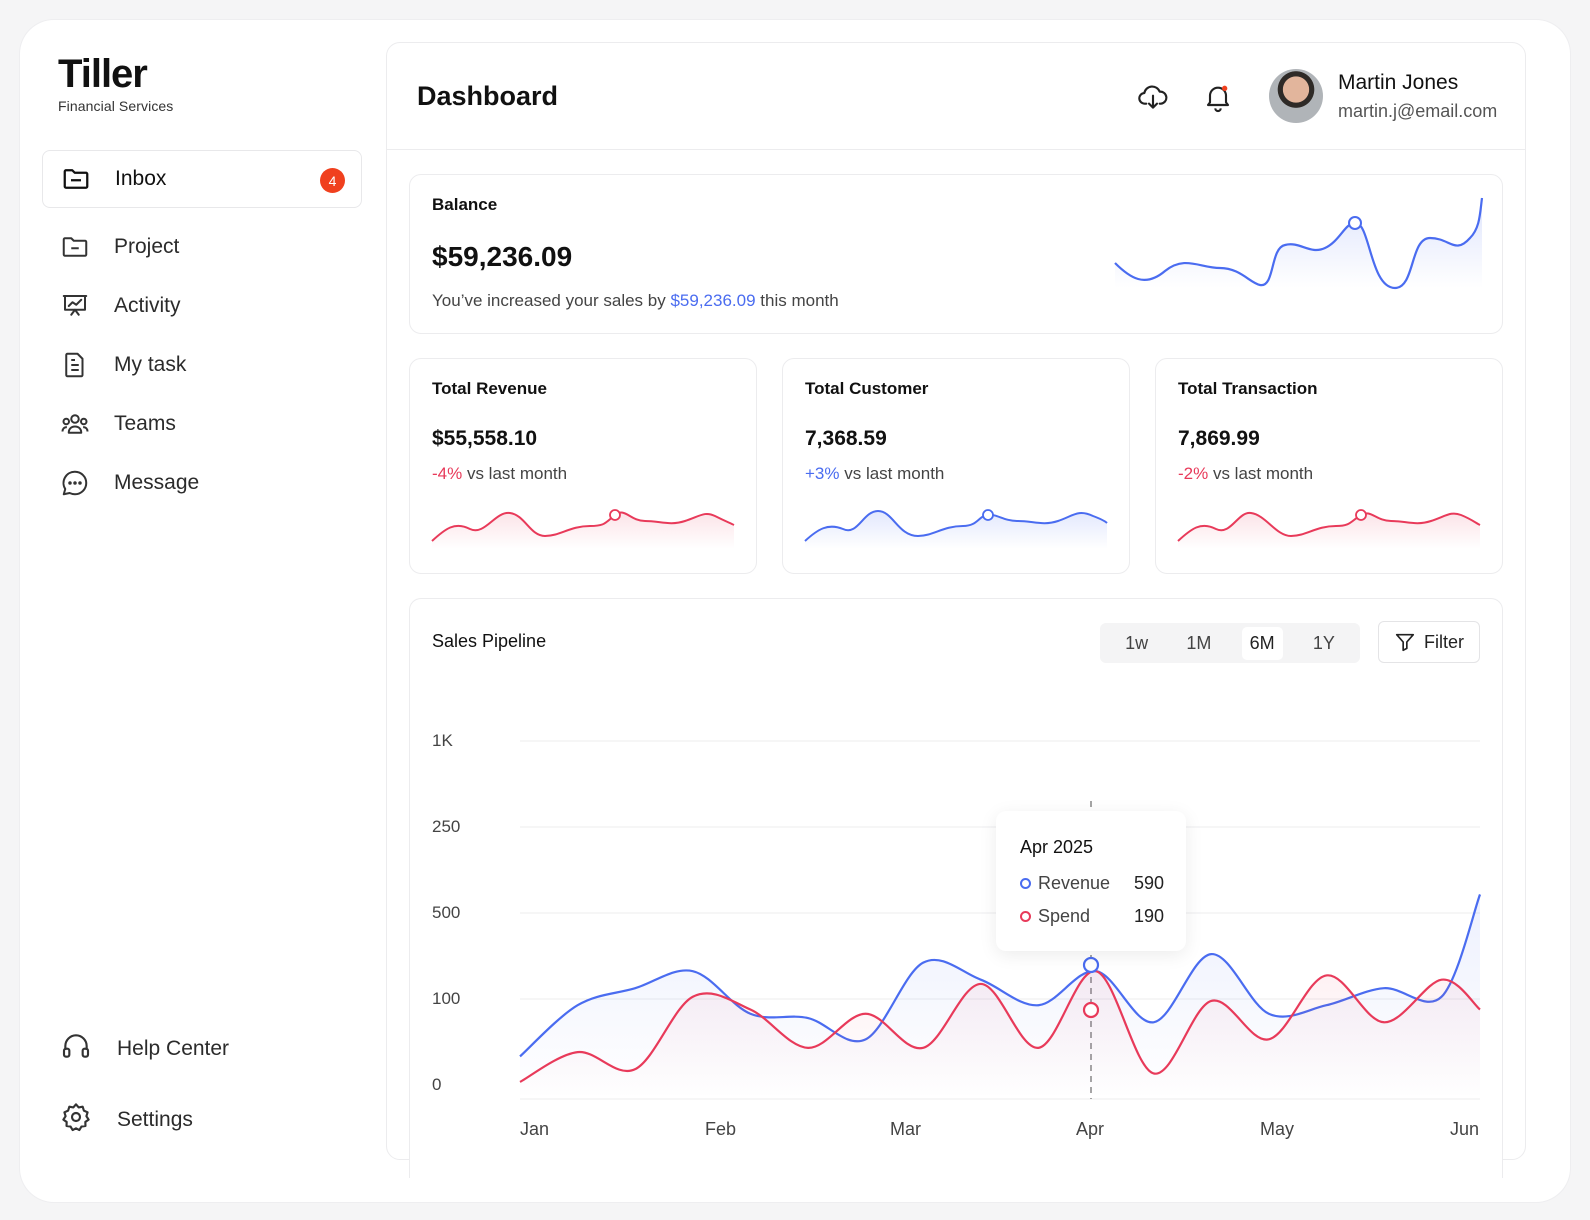 Image resolution: width=1590 pixels, height=1220 pixels. I want to click on balance-title: Balance, so click(465, 204).